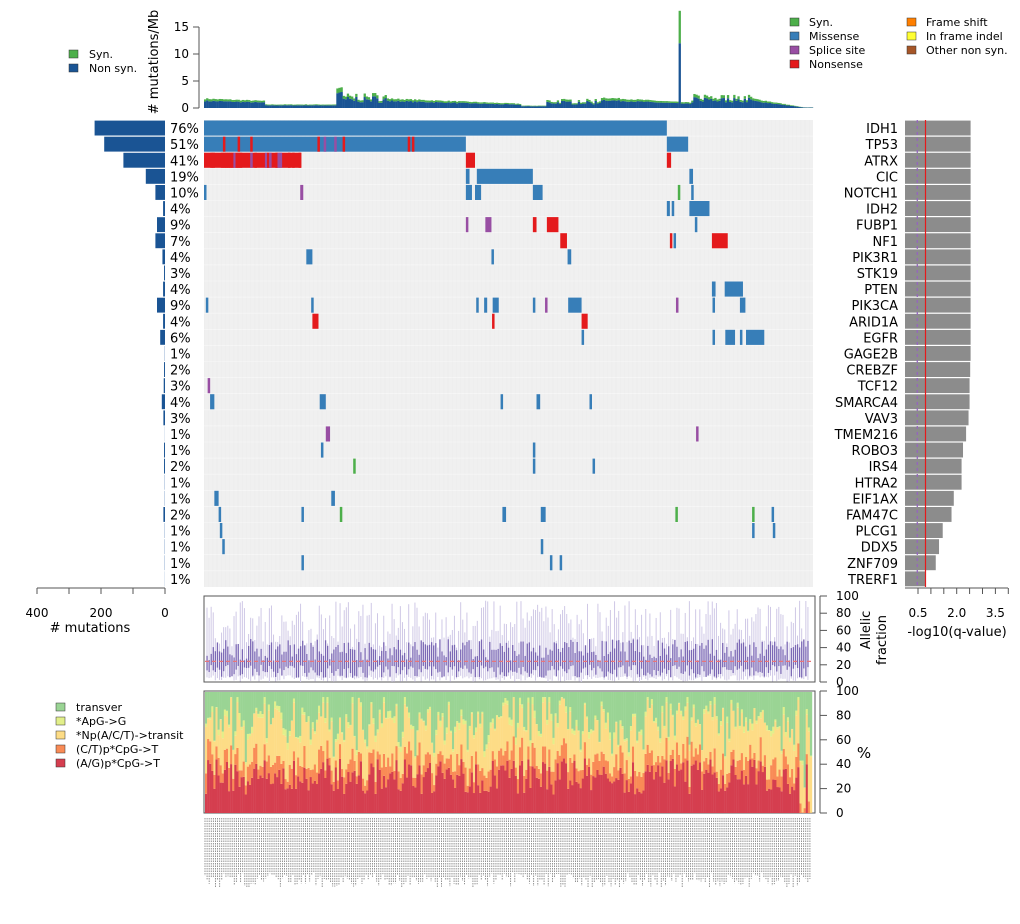 This screenshot has width=1020, height=924. I want to click on gene-label: HTRA2, so click(876, 483).